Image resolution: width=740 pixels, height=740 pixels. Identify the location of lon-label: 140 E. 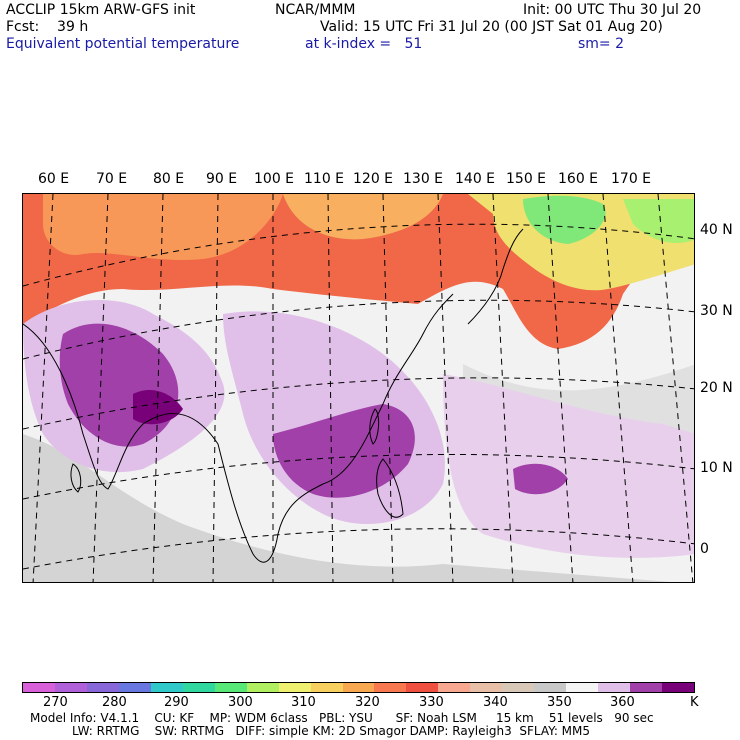
(475, 179).